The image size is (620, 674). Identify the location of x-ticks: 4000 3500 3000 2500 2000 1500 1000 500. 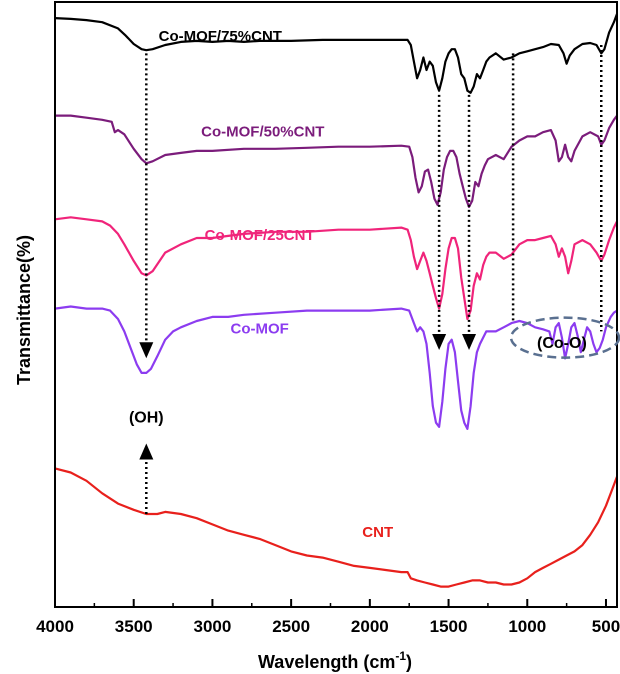
(328, 617).